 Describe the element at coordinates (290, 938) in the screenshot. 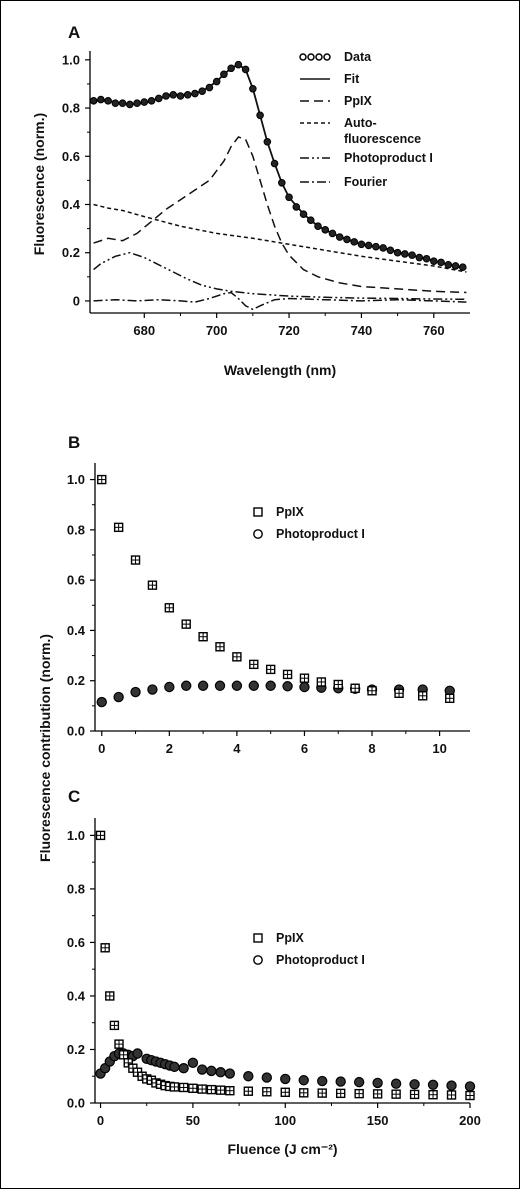

I see `legend-label-c: PpIX` at that location.